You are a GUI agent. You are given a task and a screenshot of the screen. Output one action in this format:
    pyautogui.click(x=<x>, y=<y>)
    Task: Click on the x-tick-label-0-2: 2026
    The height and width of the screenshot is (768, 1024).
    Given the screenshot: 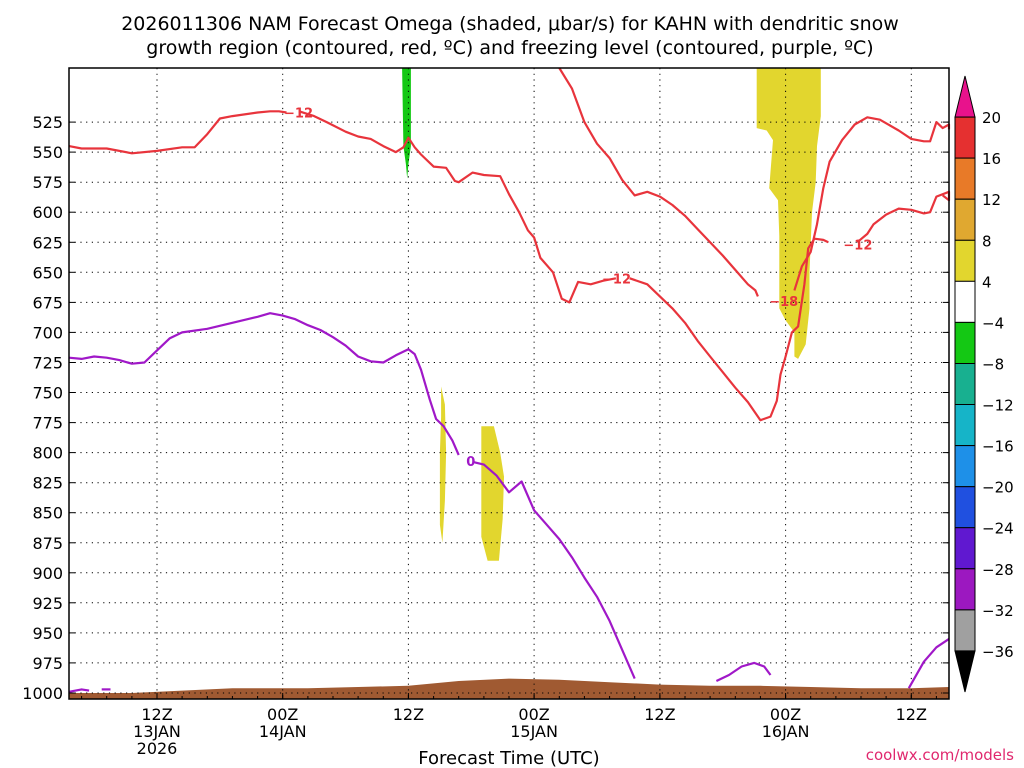 What is the action you would take?
    pyautogui.click(x=157, y=748)
    